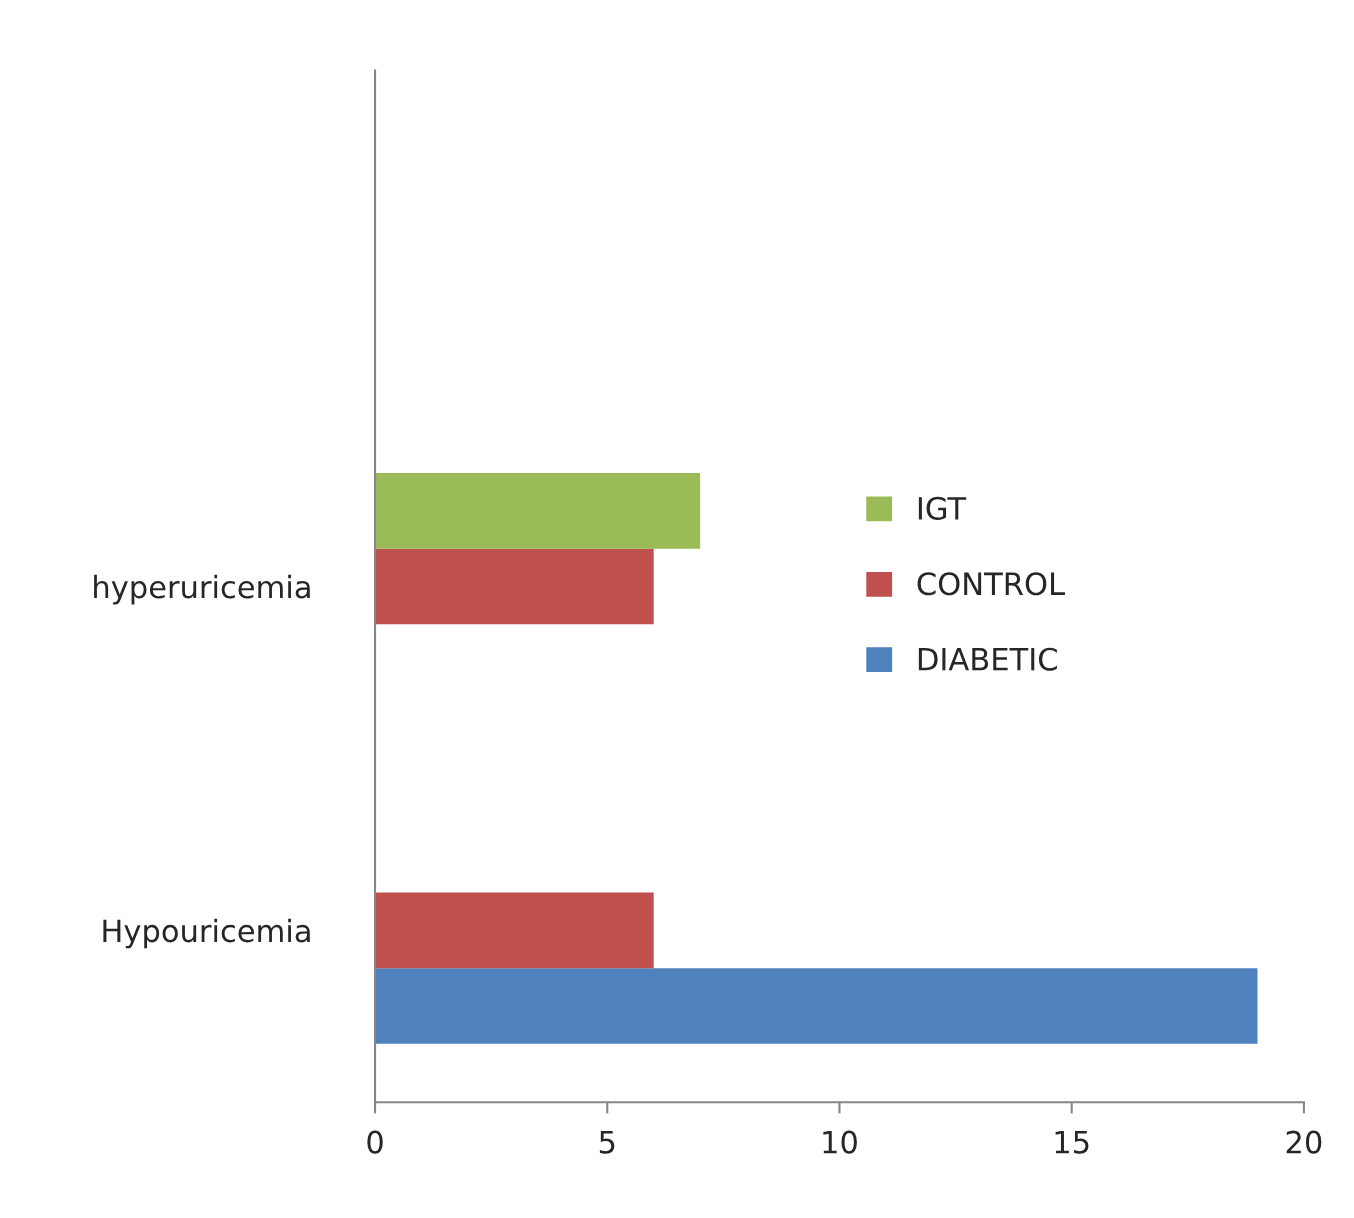 The width and height of the screenshot is (1354, 1218). Describe the element at coordinates (607, 1142) in the screenshot. I see `x-tick-label: 5` at that location.